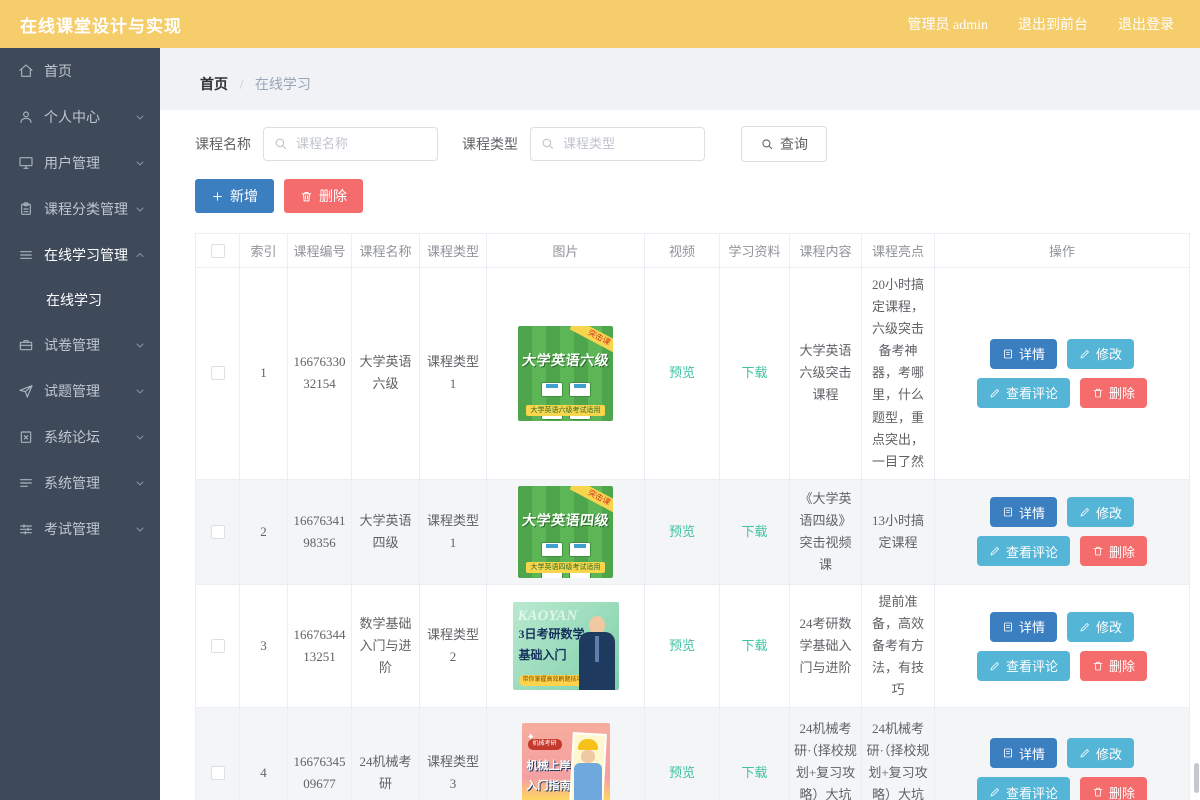  Describe the element at coordinates (1196, 778) in the screenshot. I see `vertical-scrollbar-thumb` at that location.